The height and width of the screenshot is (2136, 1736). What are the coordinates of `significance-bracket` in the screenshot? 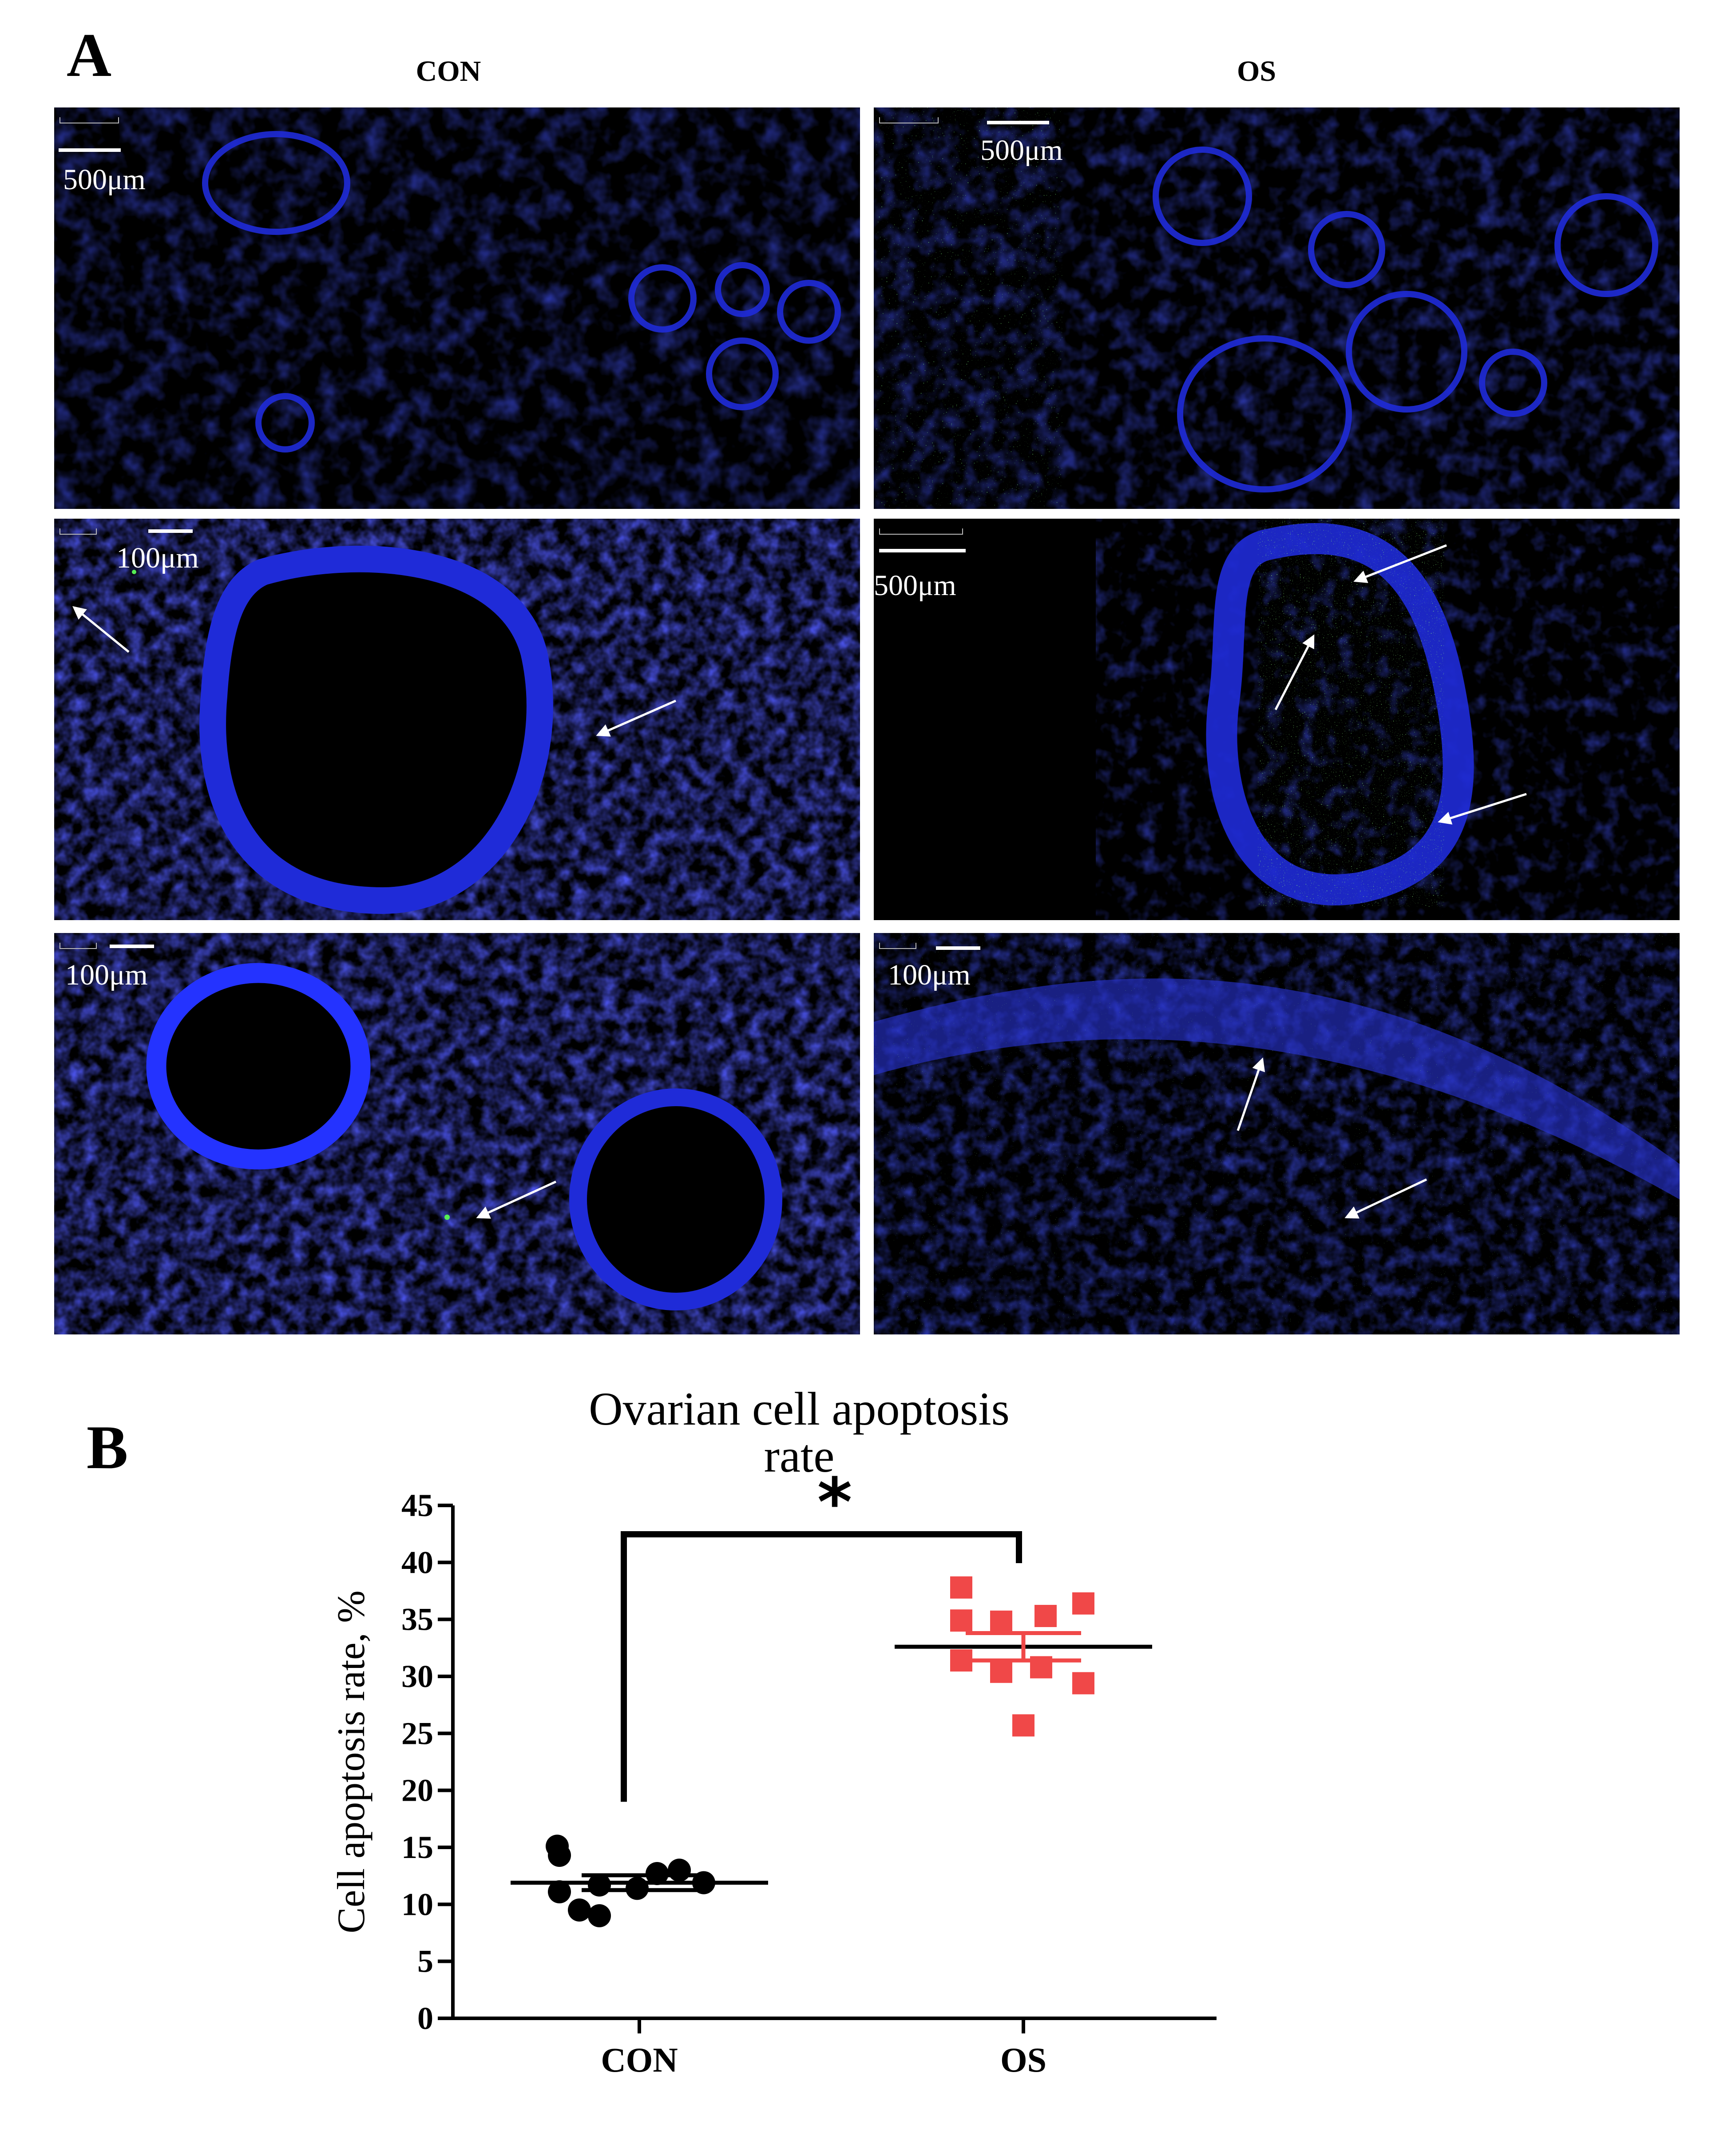 It's located at (821, 1666).